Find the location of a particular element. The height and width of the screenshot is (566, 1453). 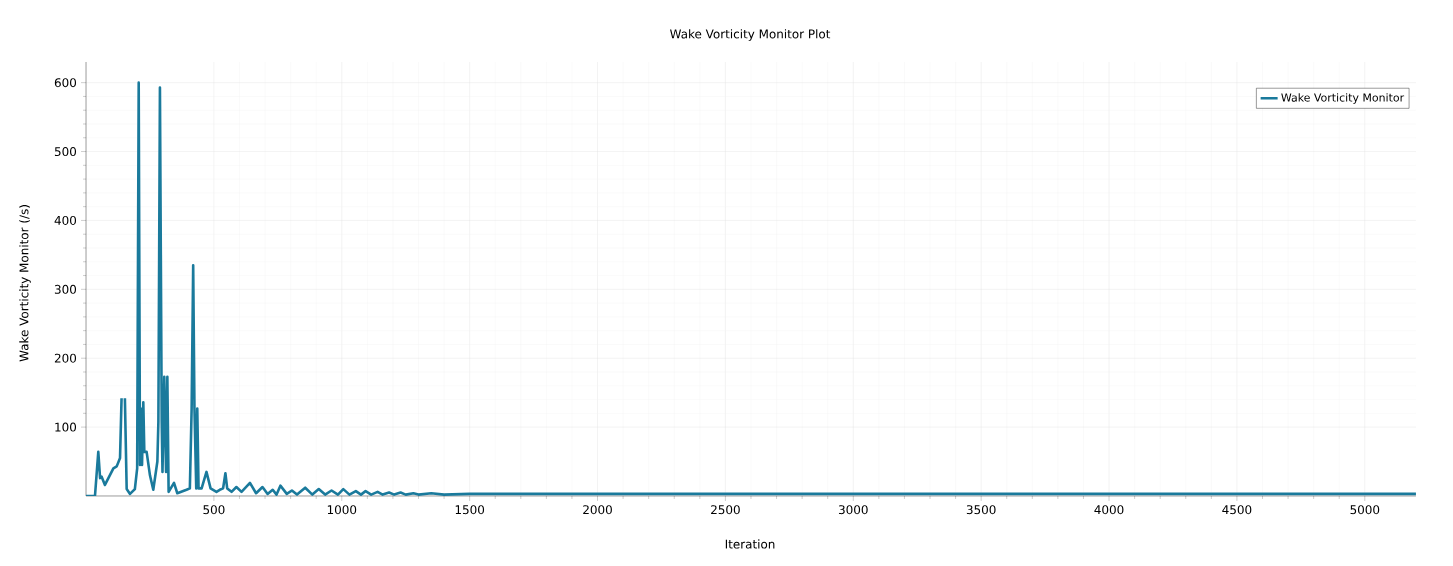

x-tick-label: 1000 is located at coordinates (342, 510).